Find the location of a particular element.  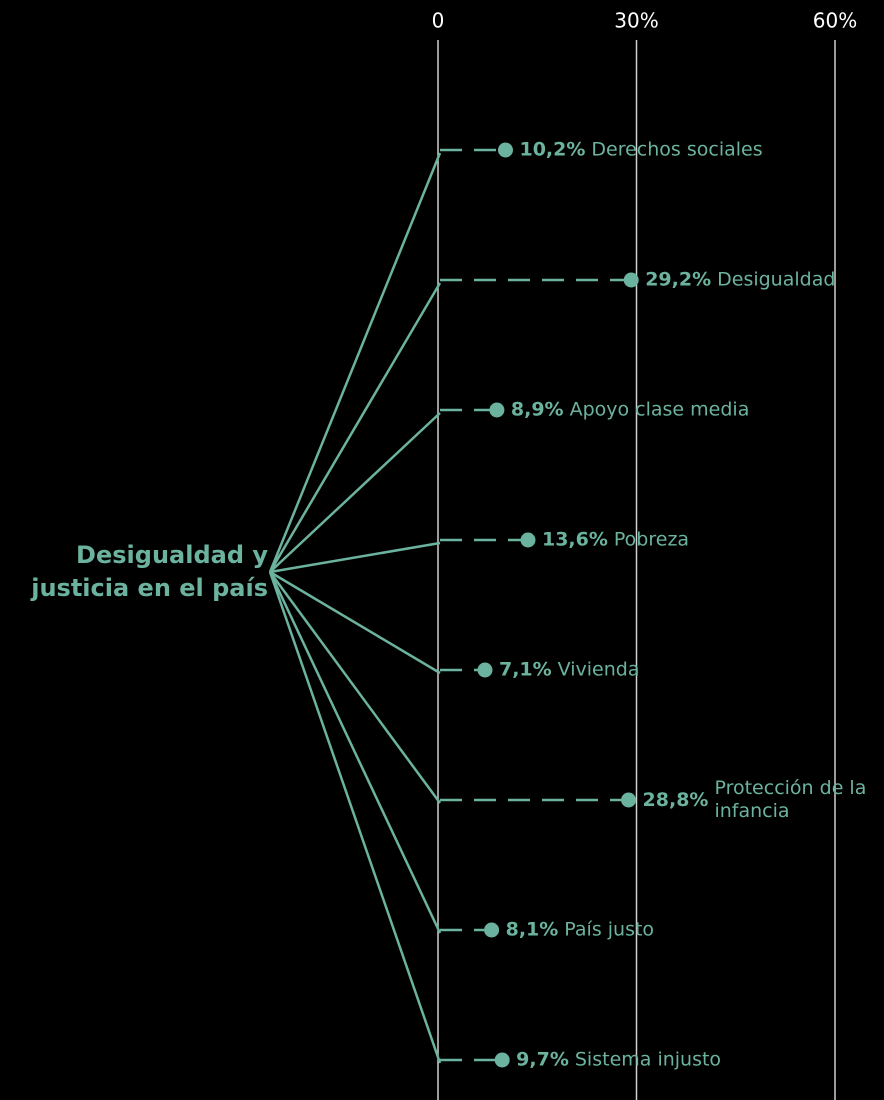

data-label: 8,1% País justo is located at coordinates (580, 930).